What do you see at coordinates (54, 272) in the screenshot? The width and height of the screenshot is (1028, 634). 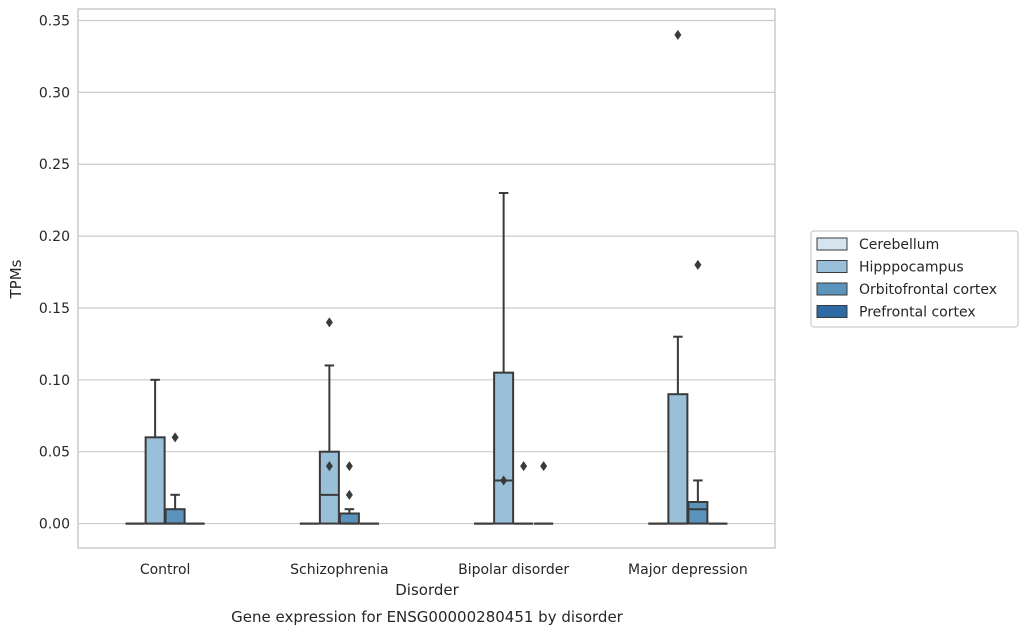 I see `y-axis-ticks: 0.00 0.05 0.10 0.15 0.20 0.25 0.30 0.35` at bounding box center [54, 272].